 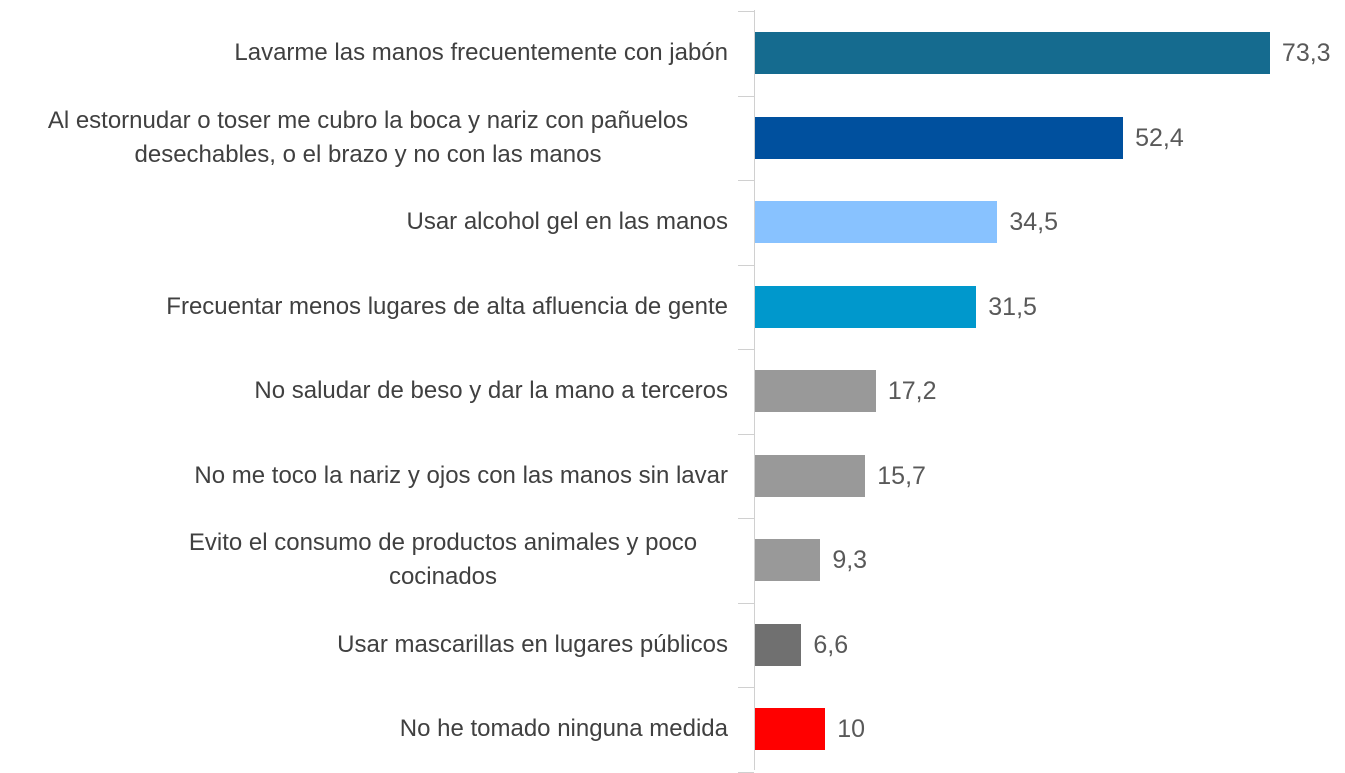 I want to click on category-label: No he tomado ninguna medida, so click(x=564, y=729).